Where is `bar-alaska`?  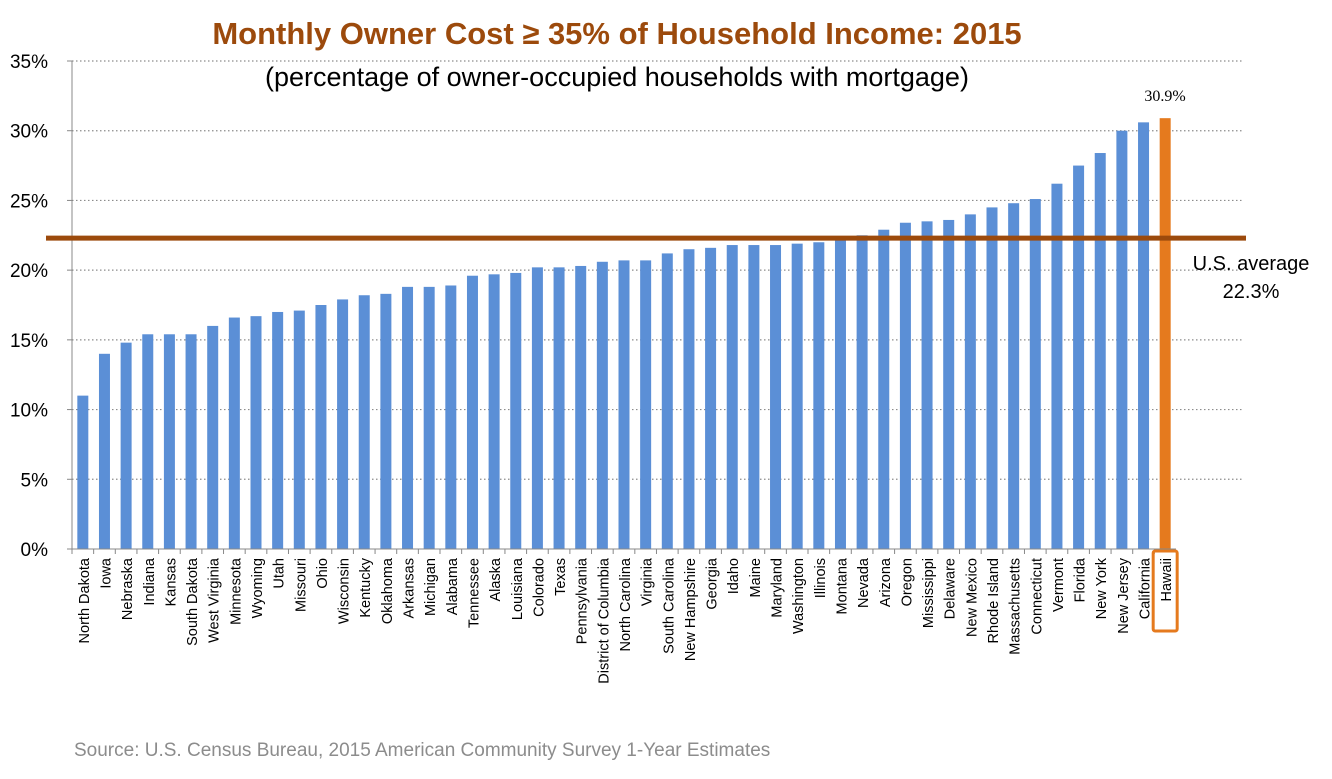
bar-alaska is located at coordinates (494, 411).